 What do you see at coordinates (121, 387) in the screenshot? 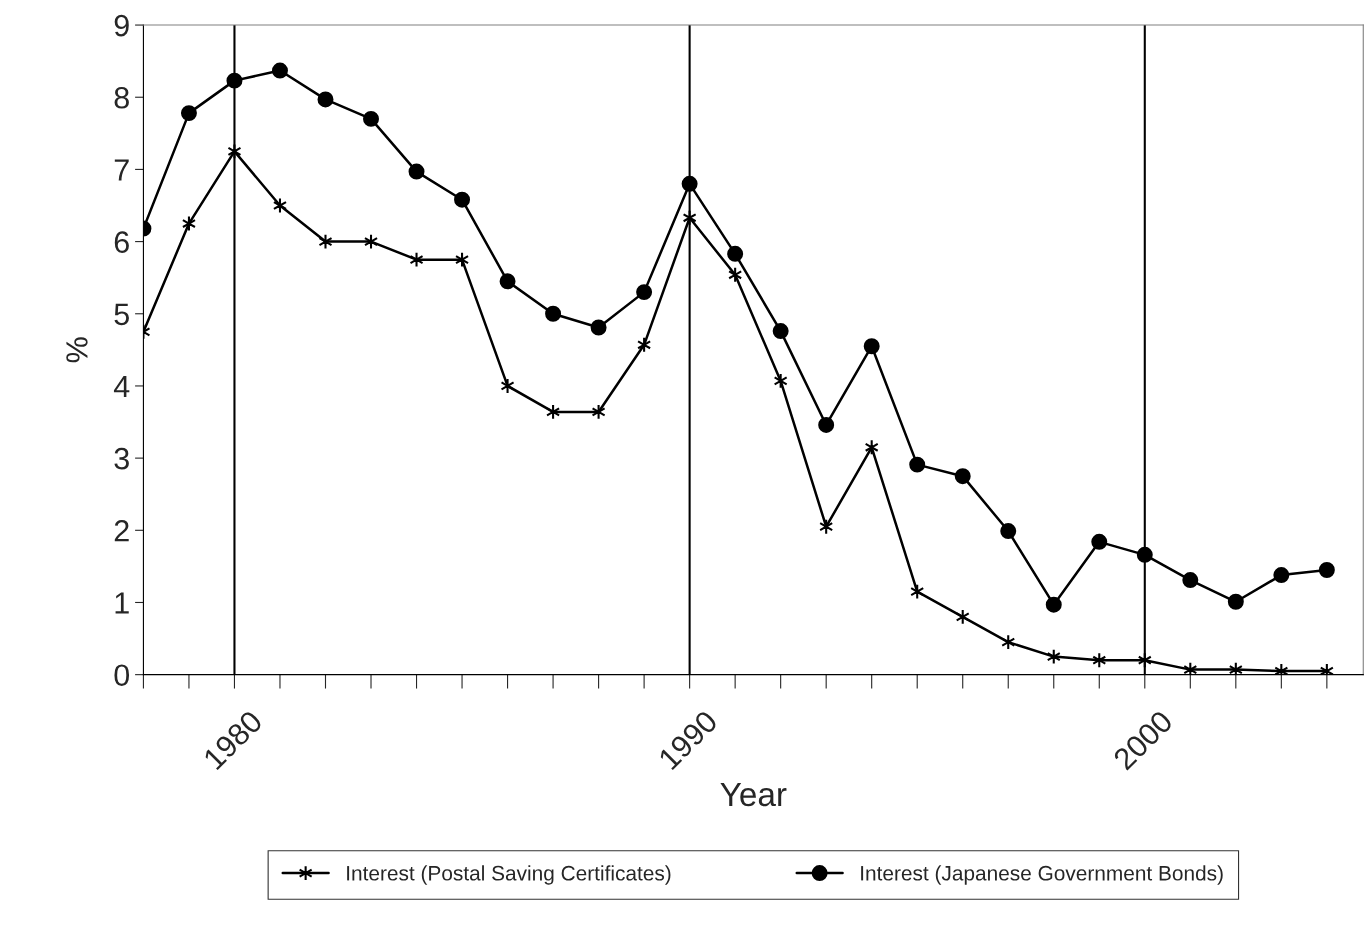
I see `y-tick-label: 4` at bounding box center [121, 387].